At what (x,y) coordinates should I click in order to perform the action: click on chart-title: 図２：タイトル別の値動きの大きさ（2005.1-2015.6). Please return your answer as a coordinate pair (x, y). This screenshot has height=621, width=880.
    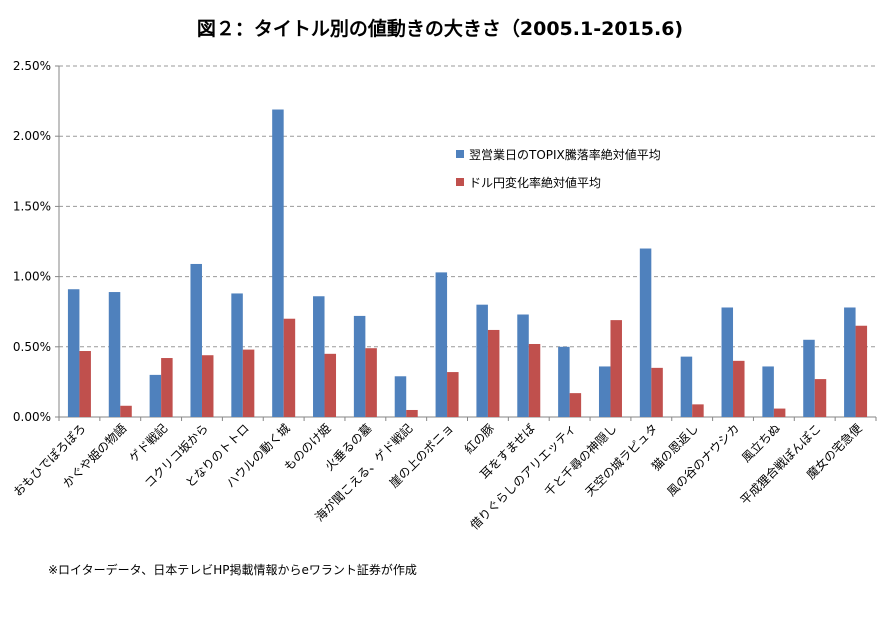
    Looking at the image, I should click on (440, 29).